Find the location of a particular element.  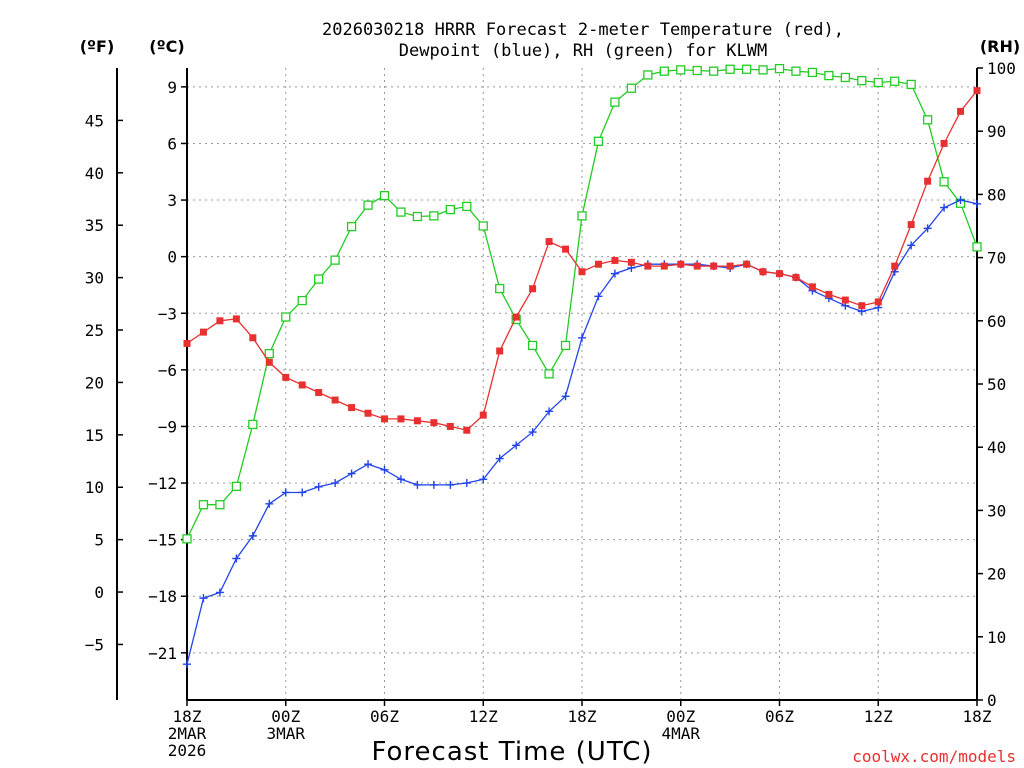

rh-tick-label: 70 is located at coordinates (996, 258).